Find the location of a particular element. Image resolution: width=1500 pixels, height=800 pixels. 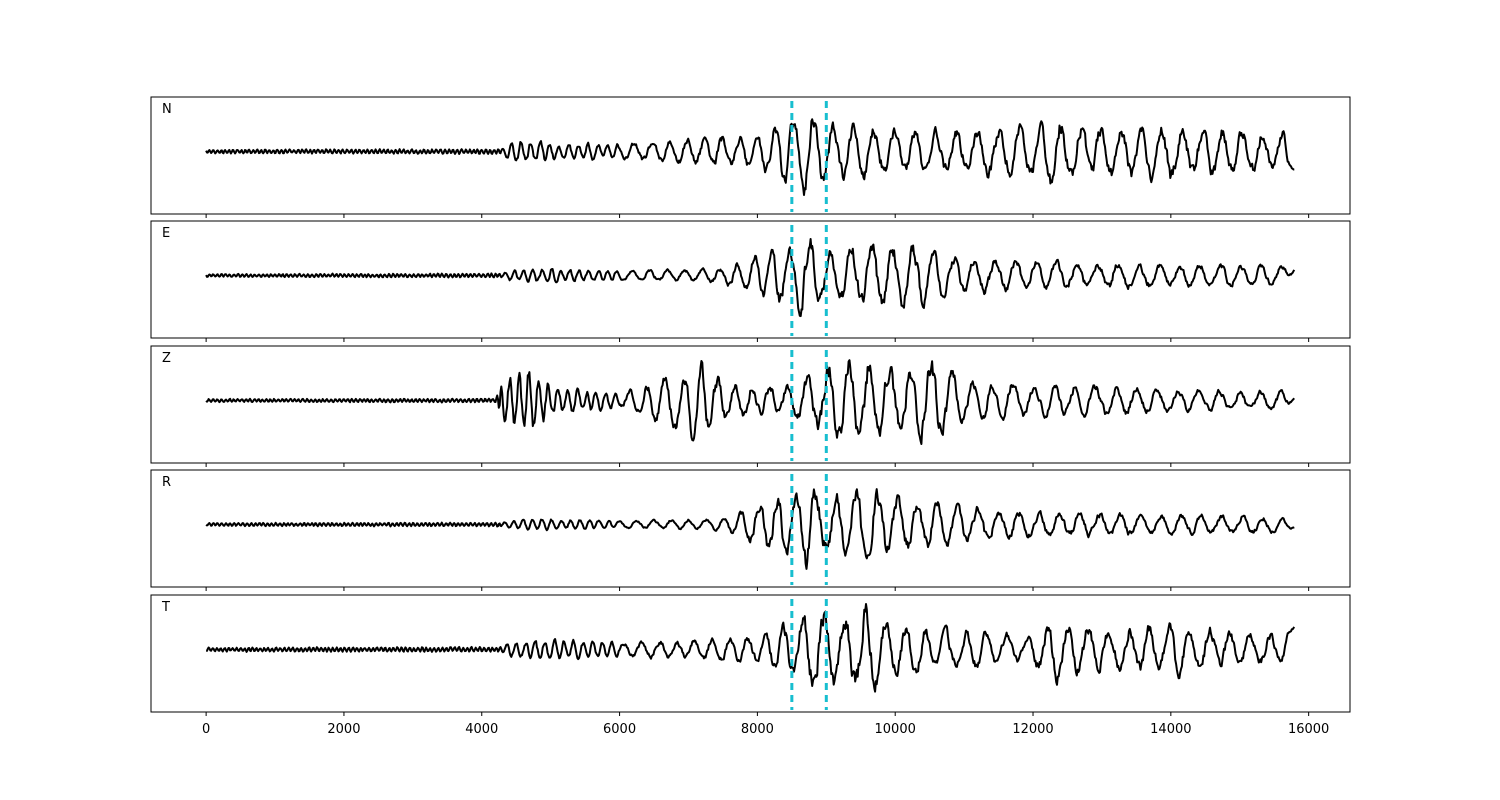

x-tick-label: 14000 is located at coordinates (1170, 729).